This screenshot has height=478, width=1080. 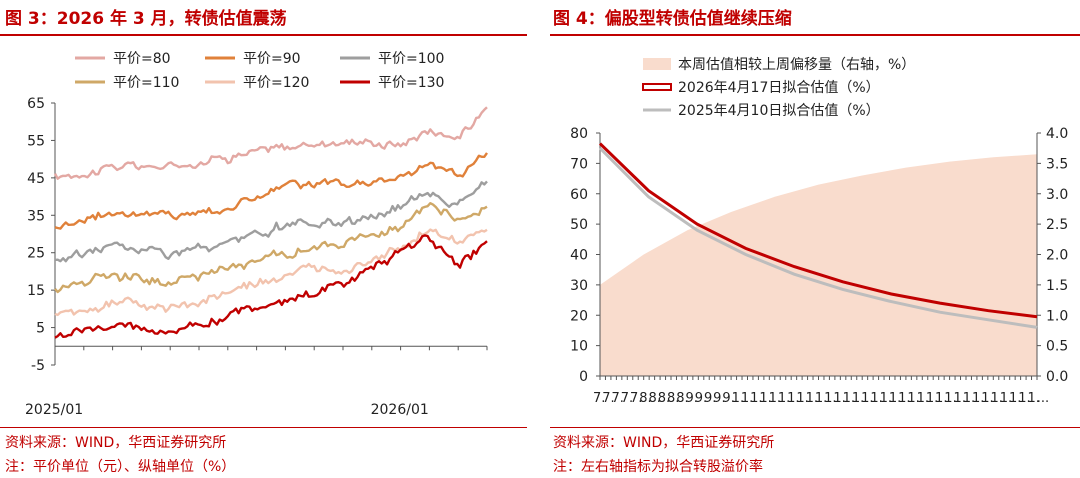 I want to click on chart3-legend: 平价=80 平价=90 平价=100 平价=110 平价=120 平价=130, so click(x=259, y=71).